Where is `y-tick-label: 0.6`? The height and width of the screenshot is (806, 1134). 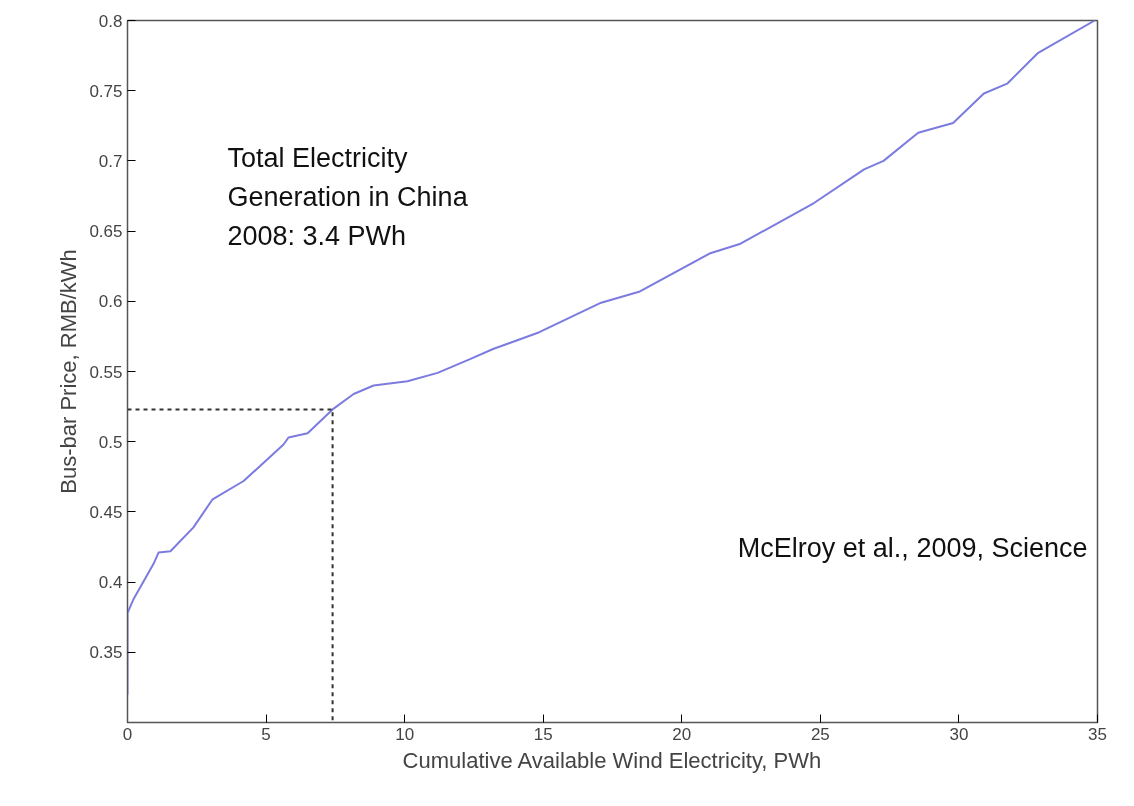
y-tick-label: 0.6 is located at coordinates (110, 302).